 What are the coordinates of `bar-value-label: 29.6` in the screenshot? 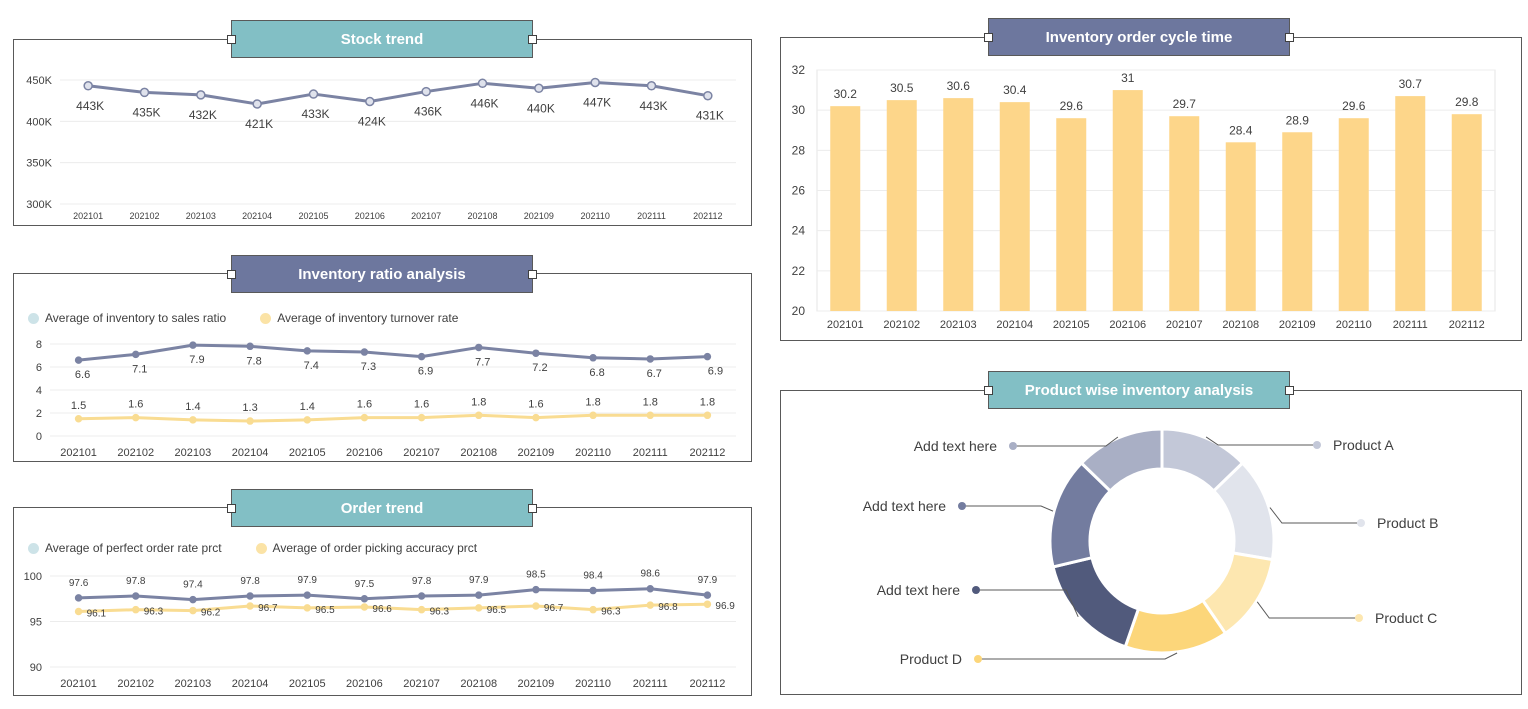 It's located at (1354, 106).